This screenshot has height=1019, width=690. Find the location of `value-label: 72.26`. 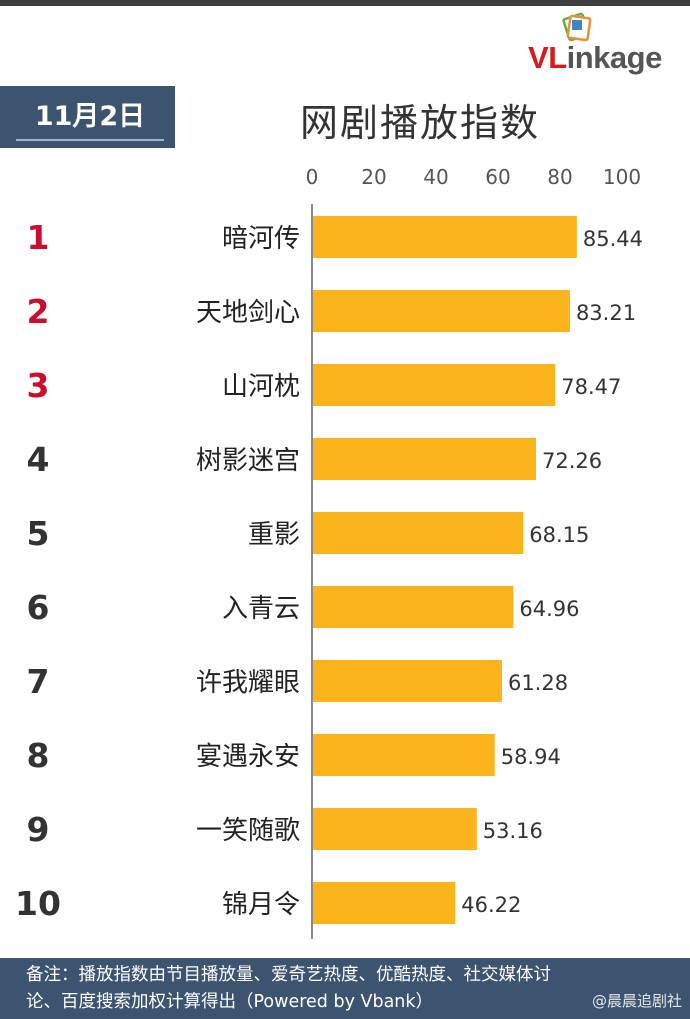

value-label: 72.26 is located at coordinates (572, 461).